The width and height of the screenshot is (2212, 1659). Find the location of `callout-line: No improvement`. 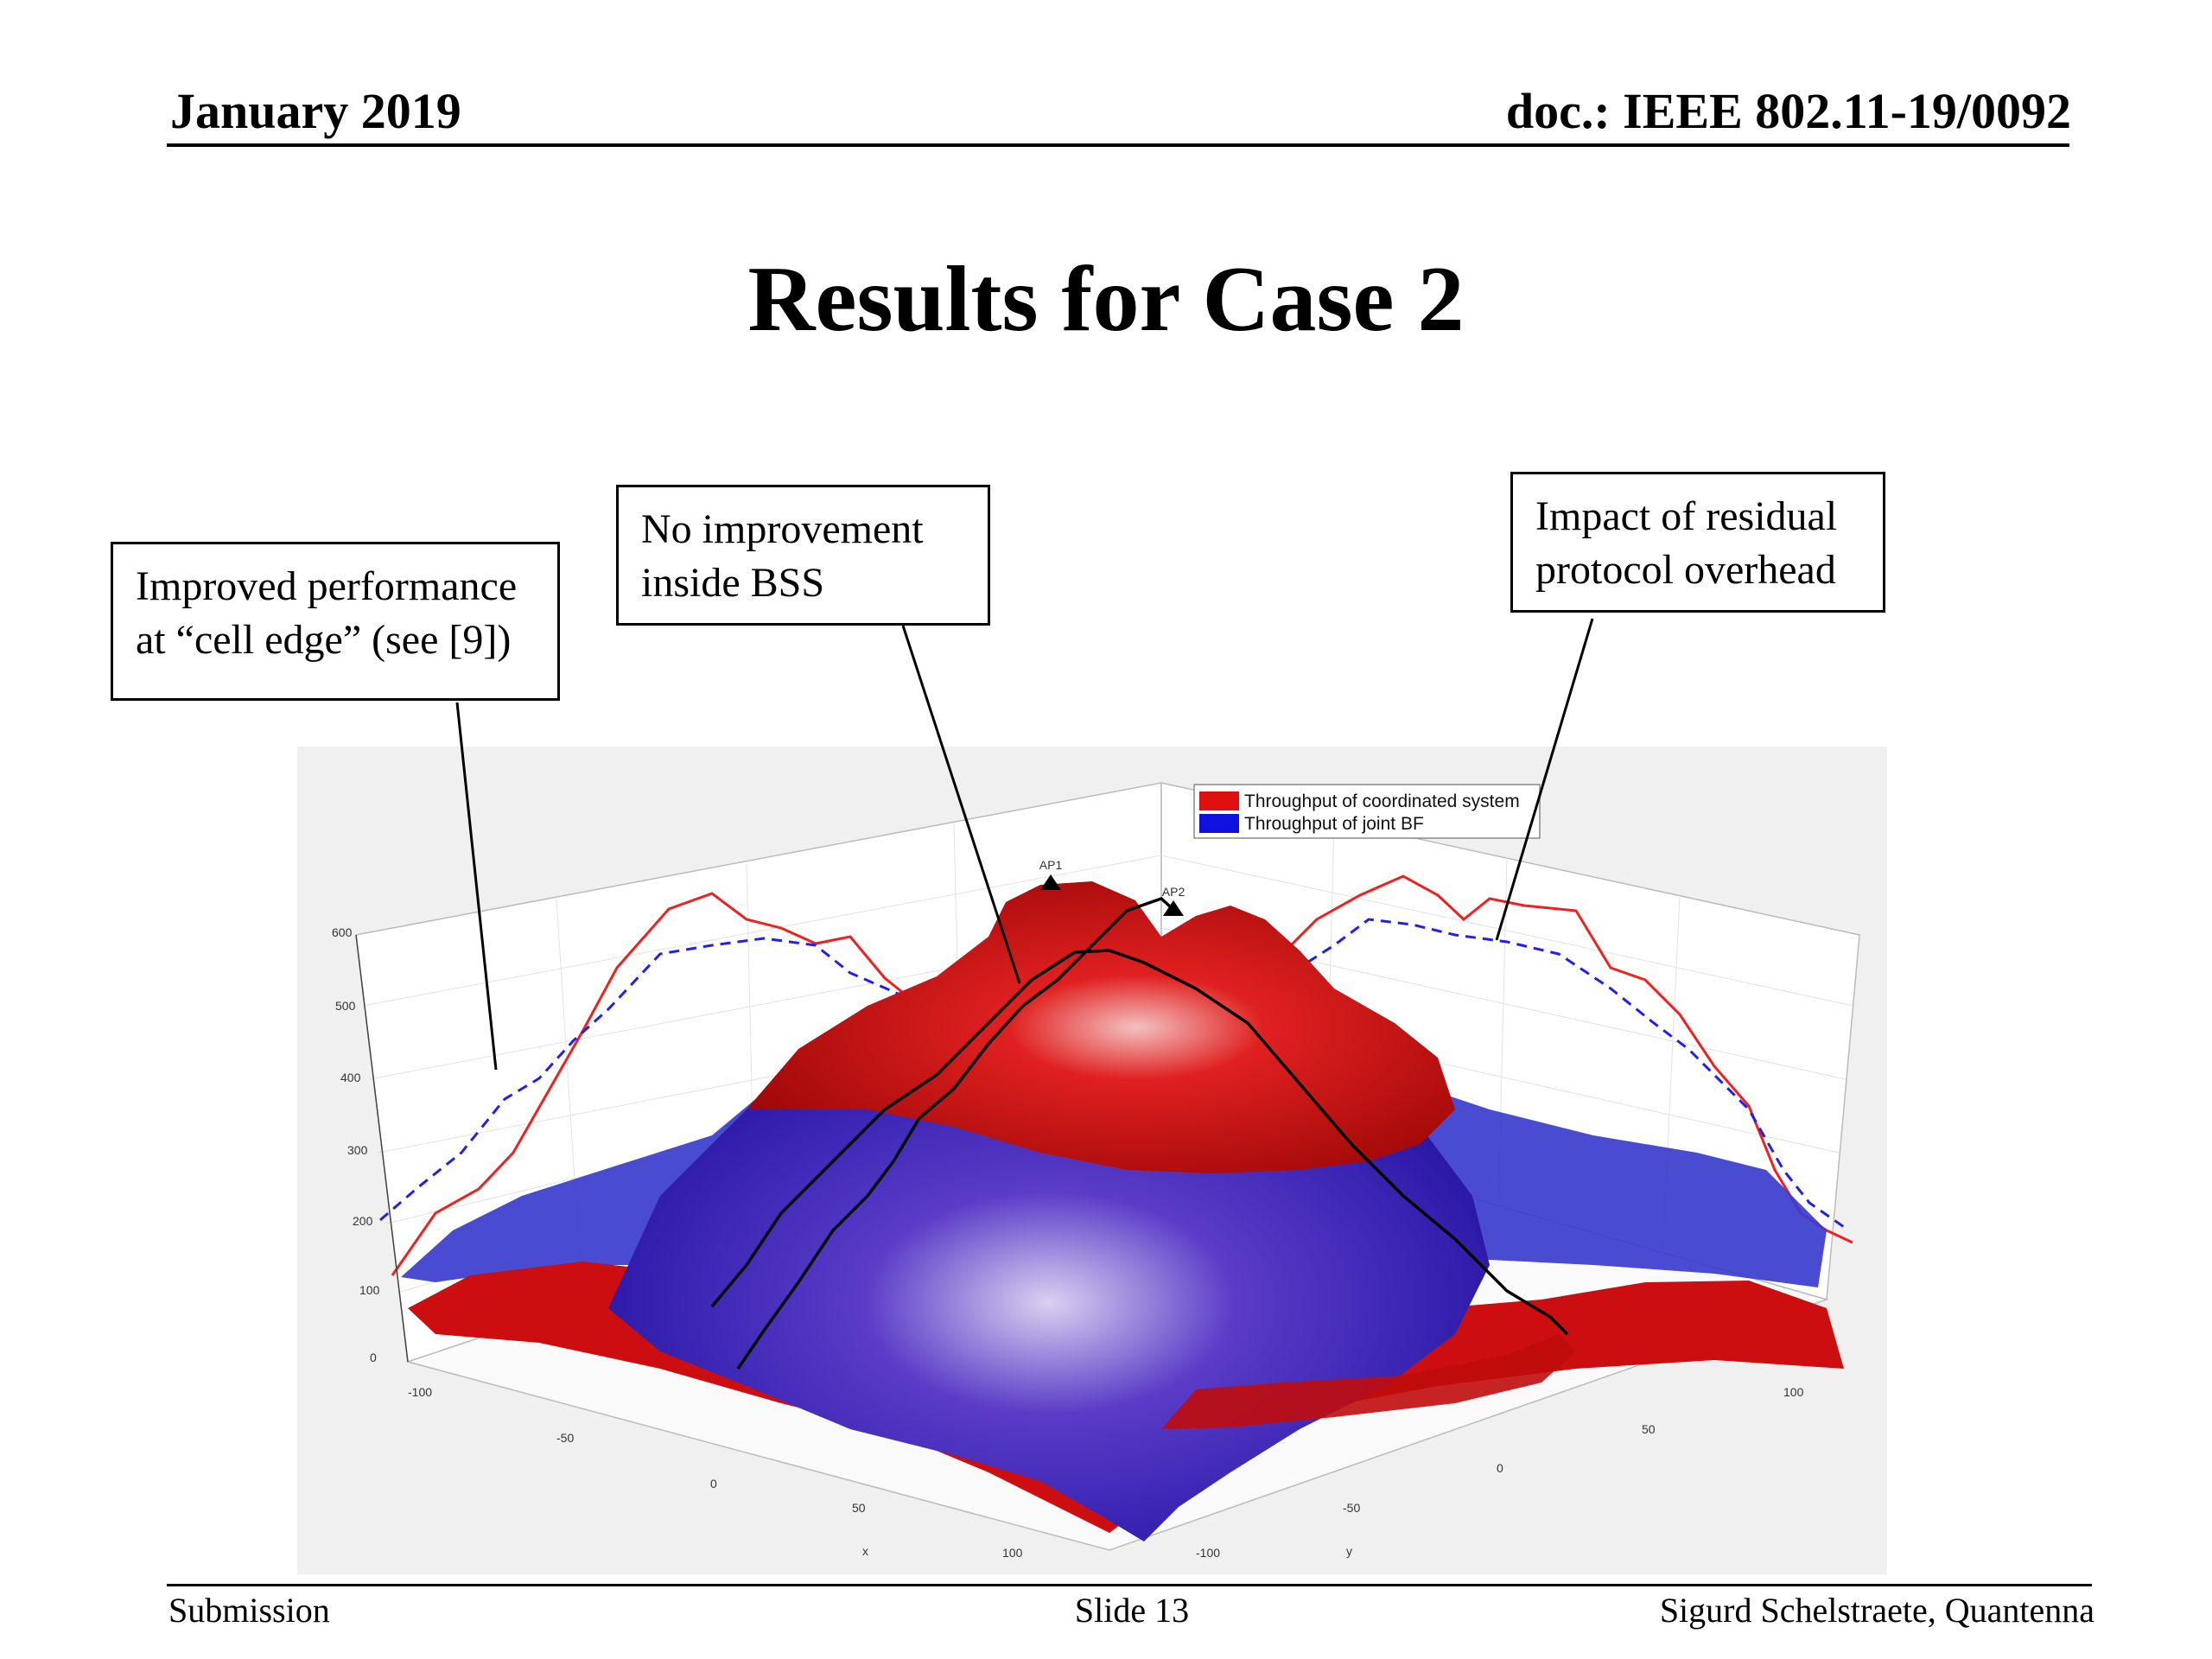

callout-line: No improvement is located at coordinates (782, 529).